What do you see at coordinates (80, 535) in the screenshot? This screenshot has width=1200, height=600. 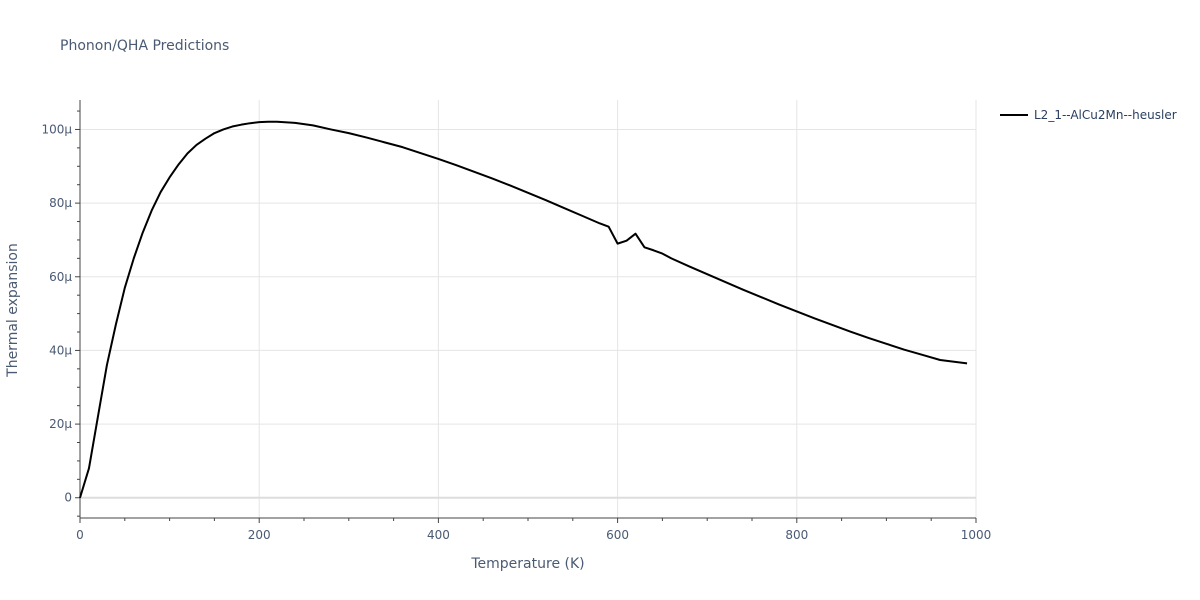 I see `x-tick-label: 0` at bounding box center [80, 535].